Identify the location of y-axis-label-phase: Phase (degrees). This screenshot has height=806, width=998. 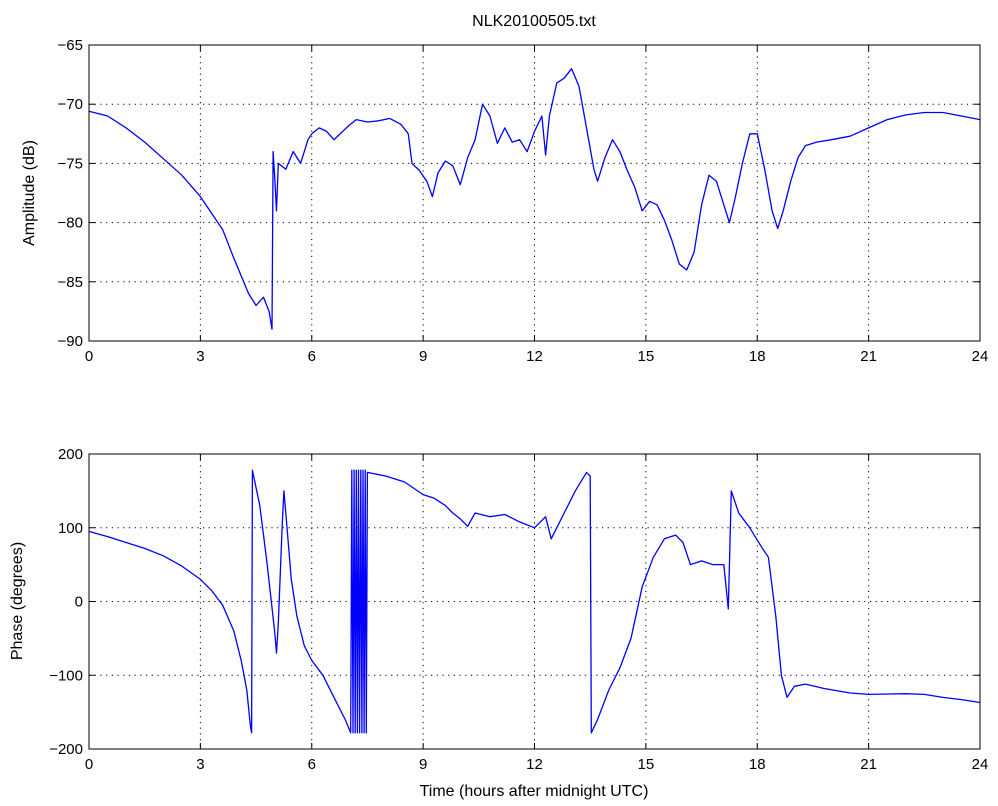
(17, 601).